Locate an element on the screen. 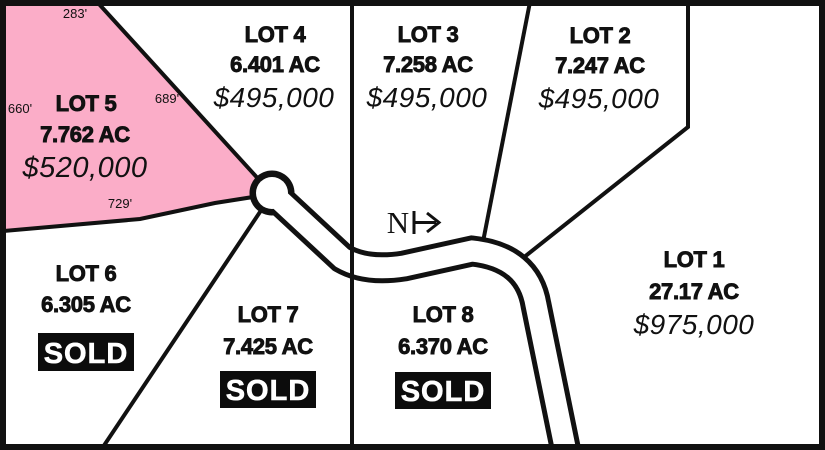 The image size is (825, 450). cul-de-sac is located at coordinates (272, 193).